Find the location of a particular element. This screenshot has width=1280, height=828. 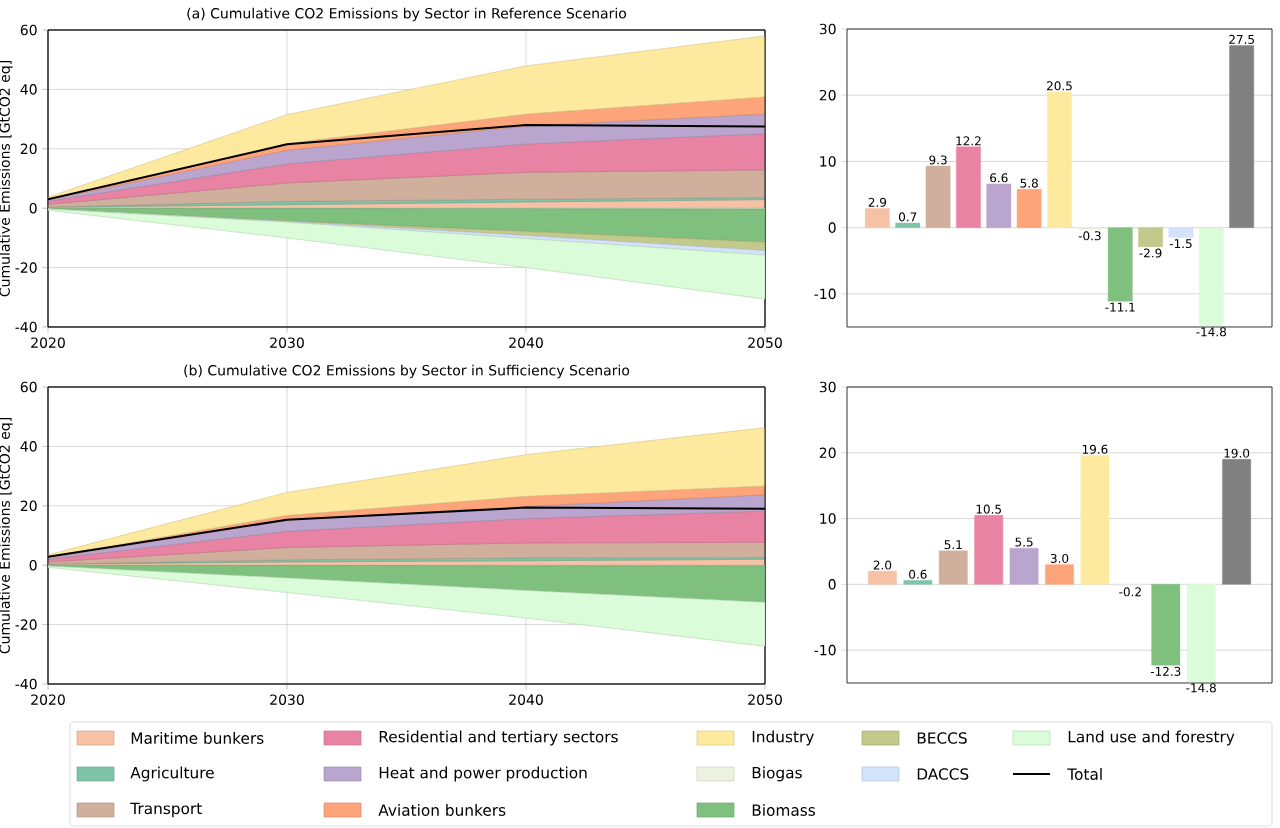

legend-label: Land use and forestry is located at coordinates (1151, 738).